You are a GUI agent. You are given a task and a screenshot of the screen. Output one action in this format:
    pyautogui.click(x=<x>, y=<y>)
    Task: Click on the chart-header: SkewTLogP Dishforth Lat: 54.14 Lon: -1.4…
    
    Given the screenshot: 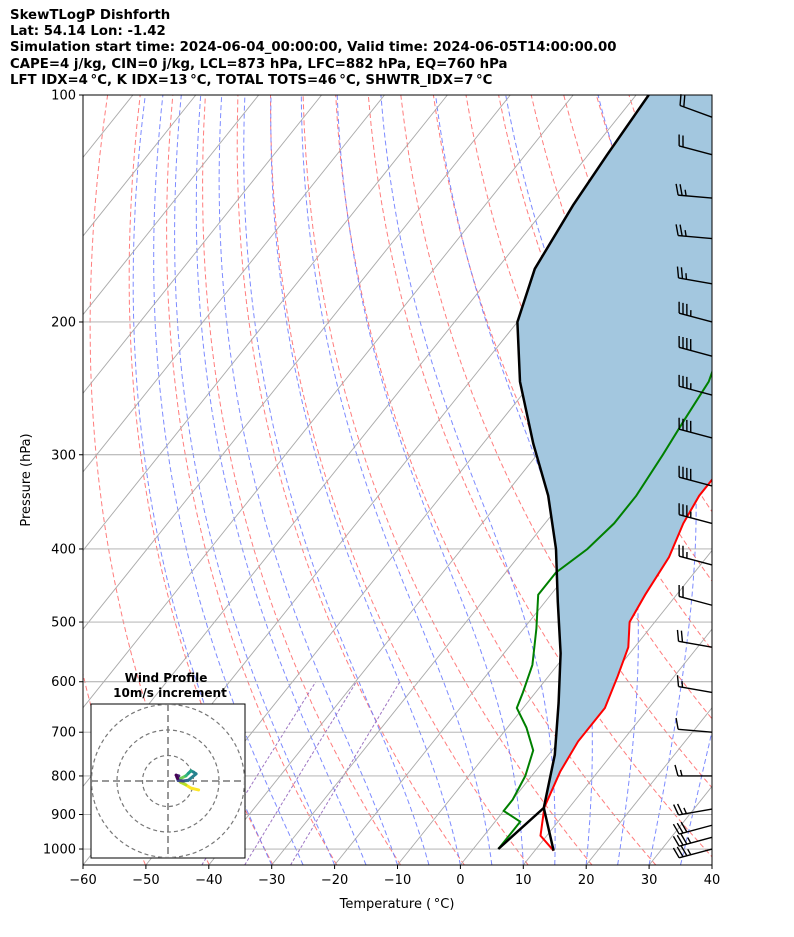 What is the action you would take?
    pyautogui.click(x=313, y=48)
    